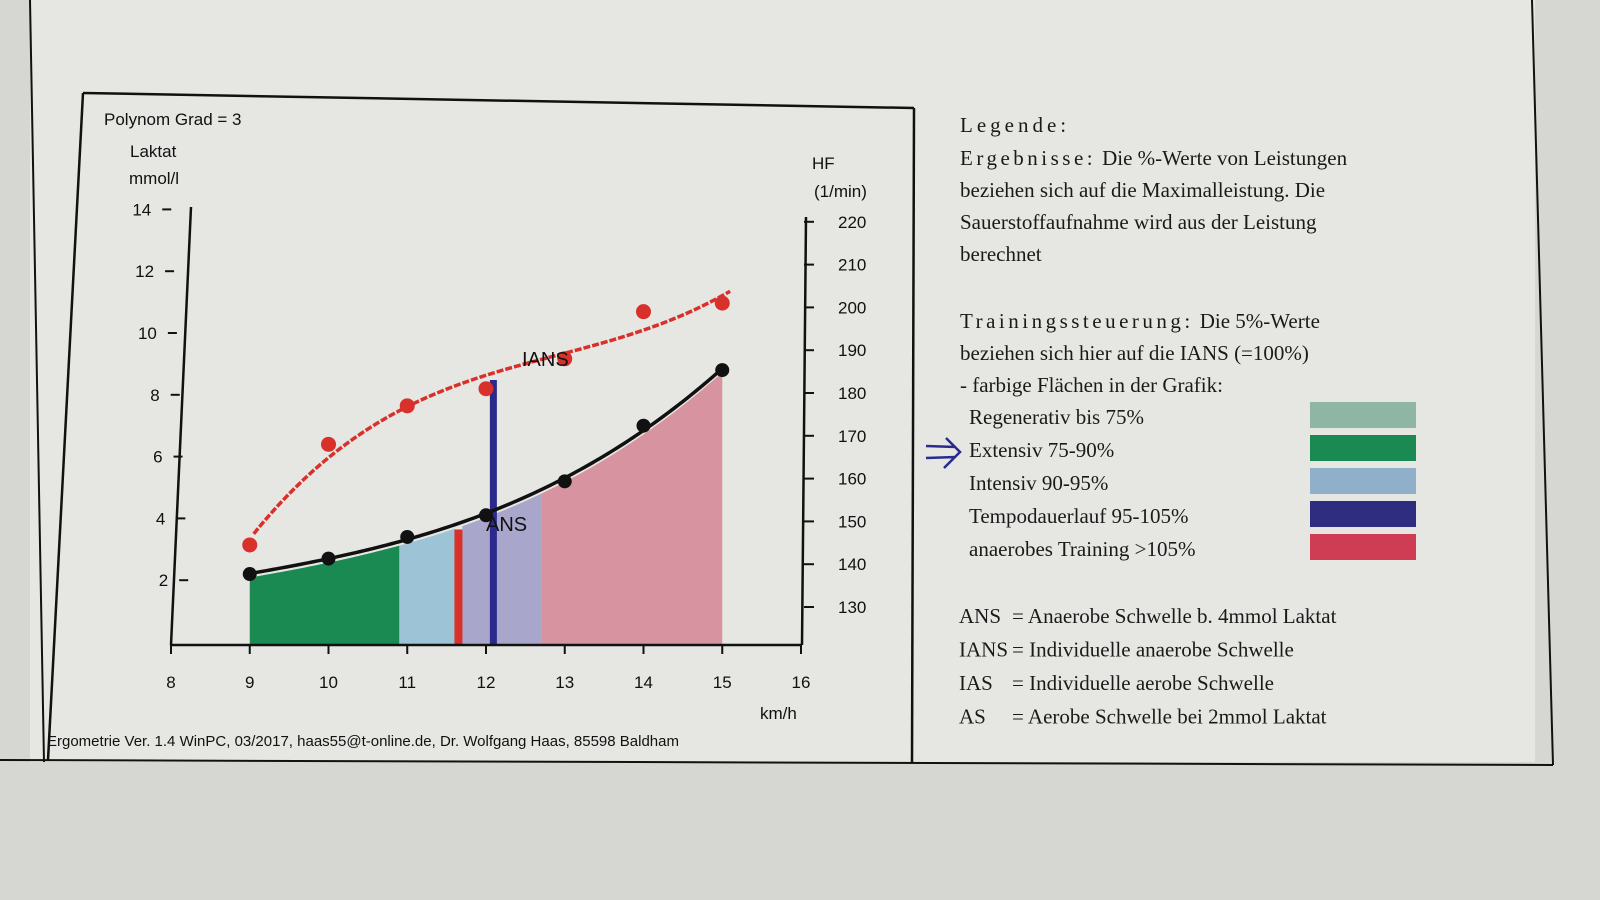 This screenshot has width=1600, height=900. What do you see at coordinates (154, 395) in the screenshot?
I see `y-left-tick-label: 8` at bounding box center [154, 395].